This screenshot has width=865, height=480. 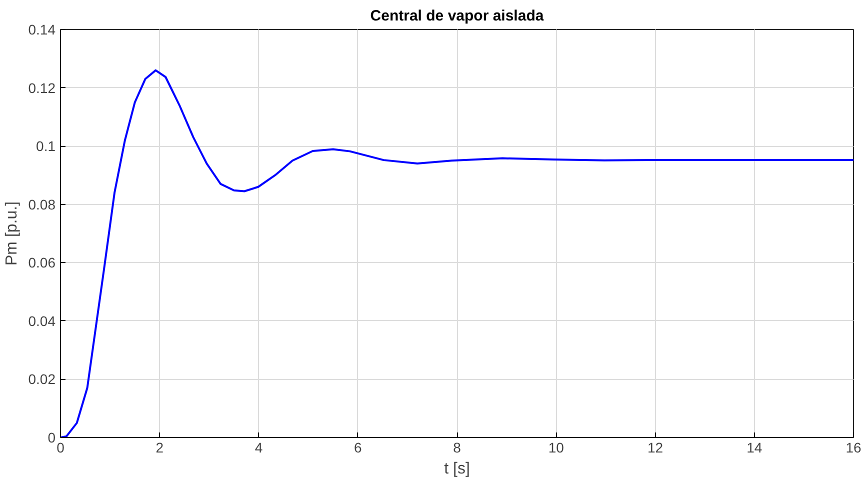 What do you see at coordinates (457, 469) in the screenshot?
I see `x-axis-title: t [s]` at bounding box center [457, 469].